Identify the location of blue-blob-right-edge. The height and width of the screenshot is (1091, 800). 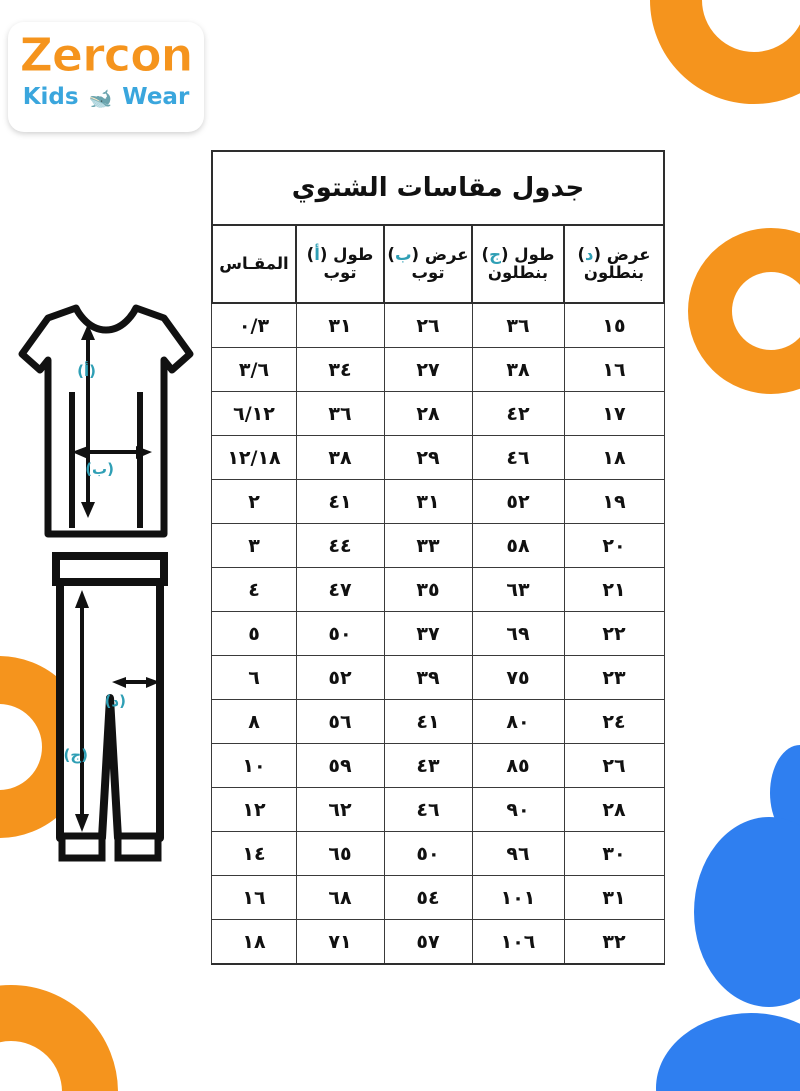
(785, 793).